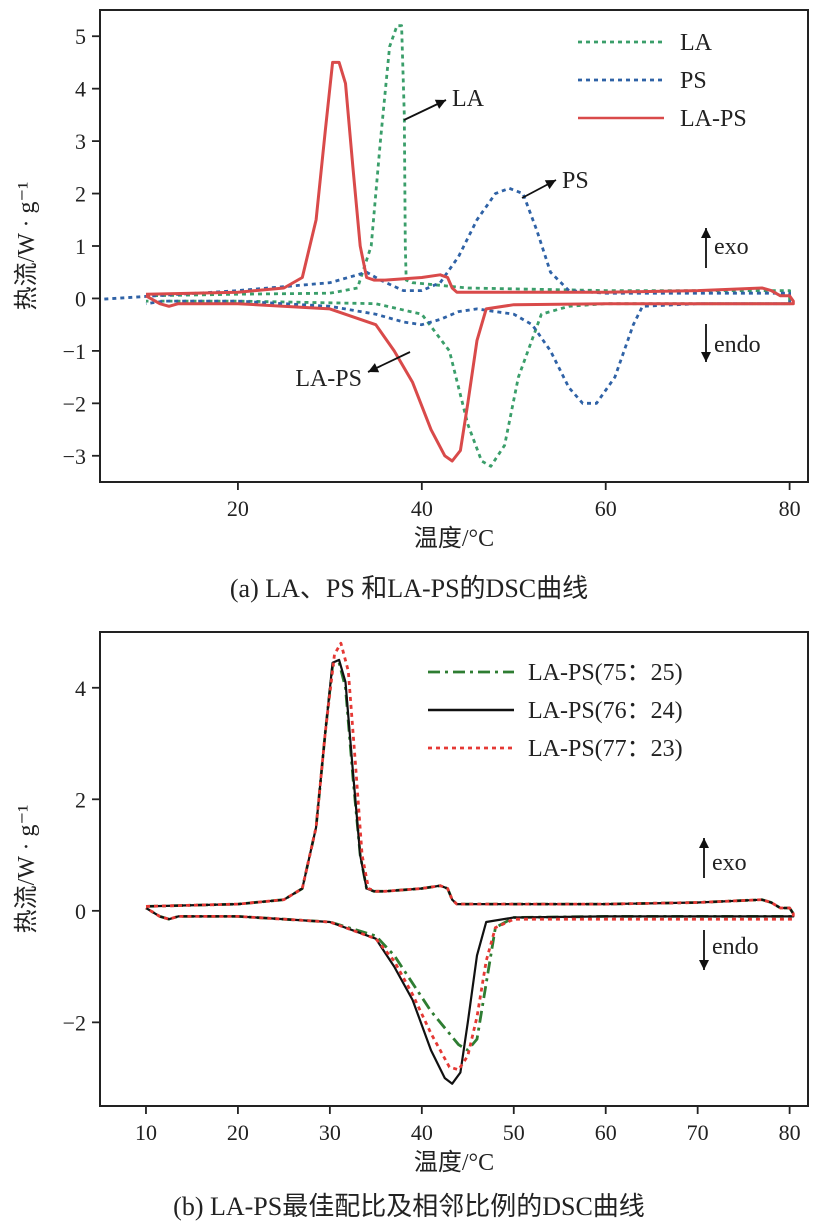  What do you see at coordinates (74, 351) in the screenshot?
I see `y-tick-label: −1` at bounding box center [74, 351].